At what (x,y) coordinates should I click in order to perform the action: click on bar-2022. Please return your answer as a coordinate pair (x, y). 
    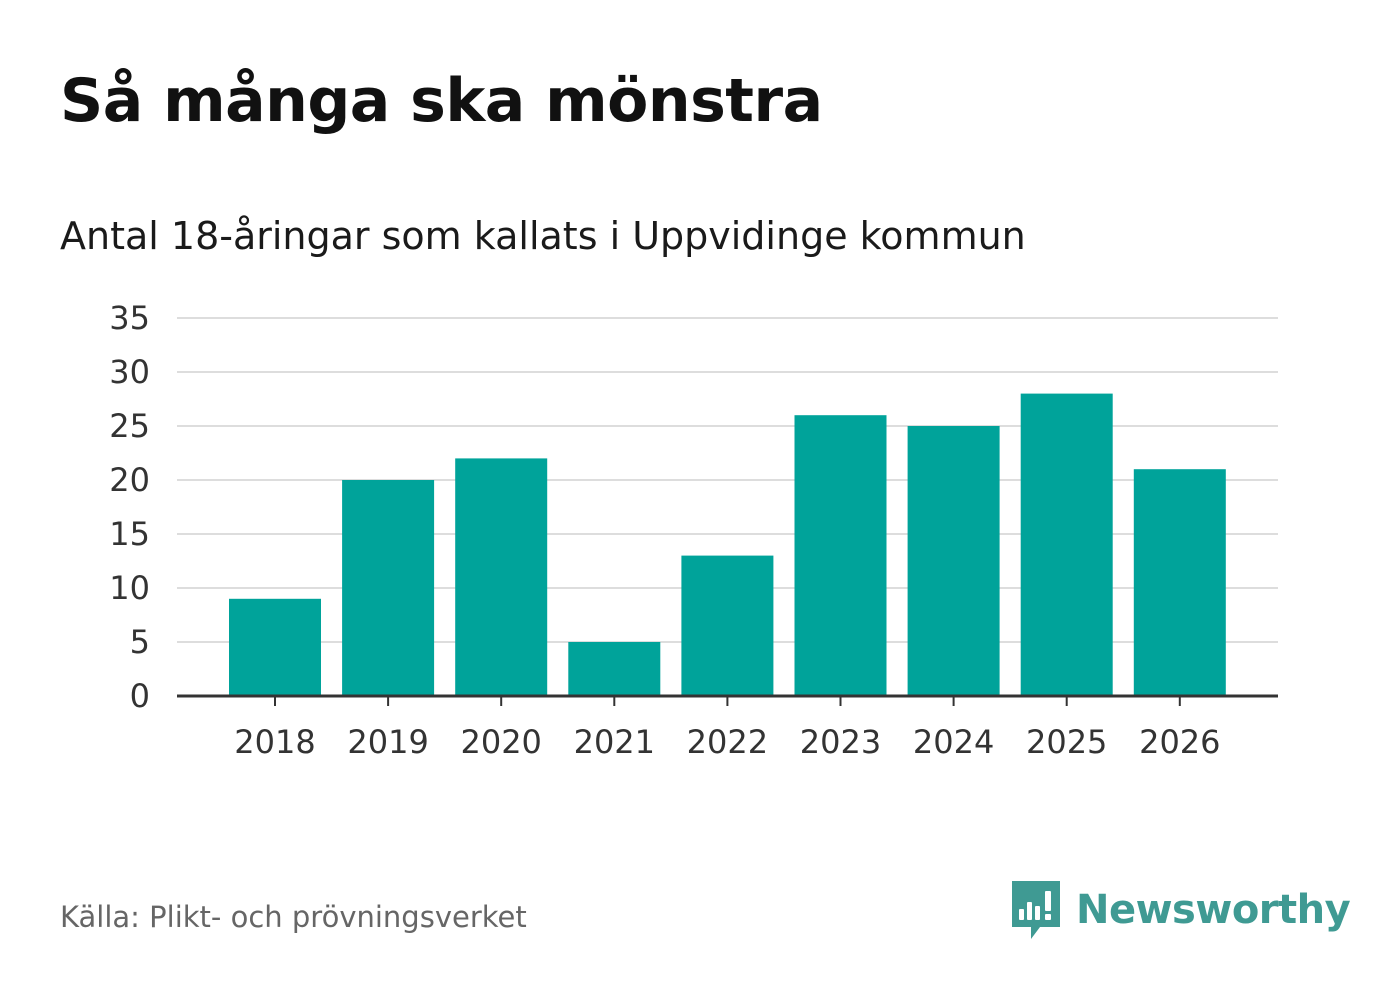
    Looking at the image, I should click on (727, 625).